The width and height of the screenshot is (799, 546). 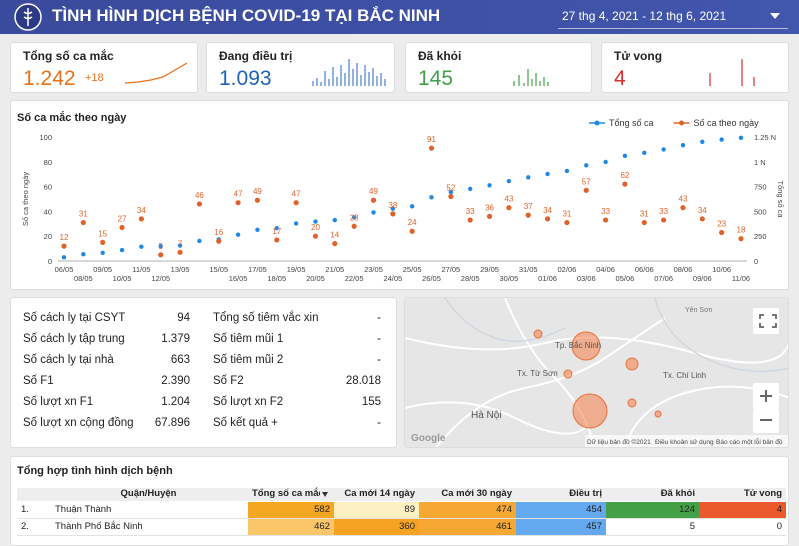 I want to click on x-tick-label: 09/06, so click(x=702, y=278).